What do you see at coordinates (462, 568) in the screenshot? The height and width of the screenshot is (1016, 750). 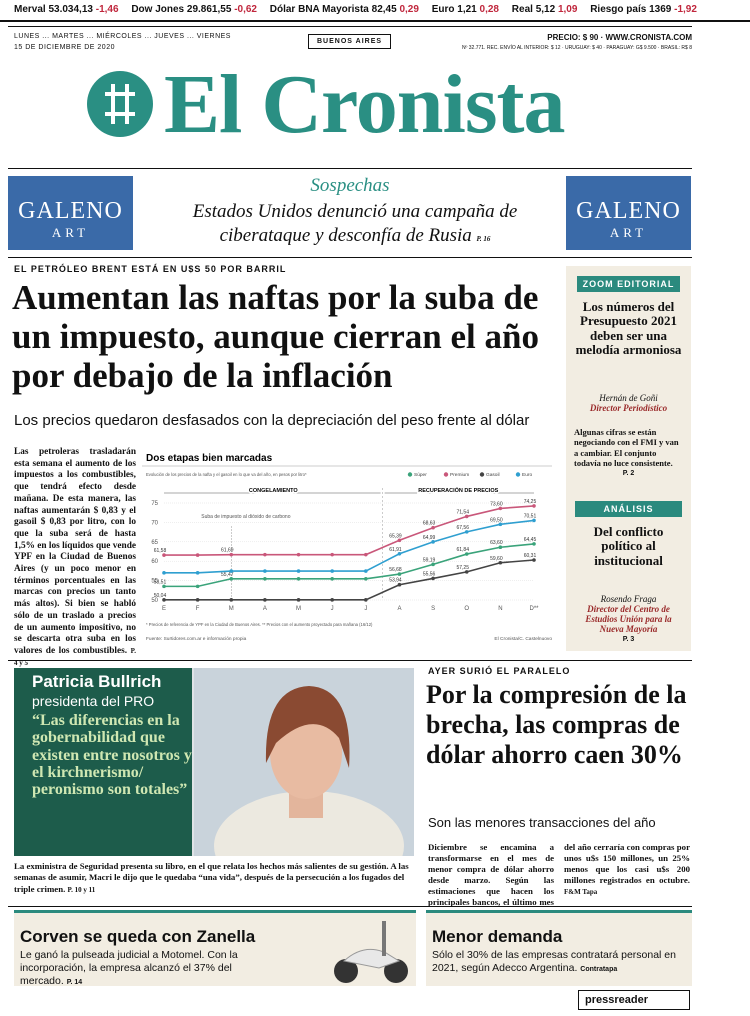 I see `value-label: 57,25` at bounding box center [462, 568].